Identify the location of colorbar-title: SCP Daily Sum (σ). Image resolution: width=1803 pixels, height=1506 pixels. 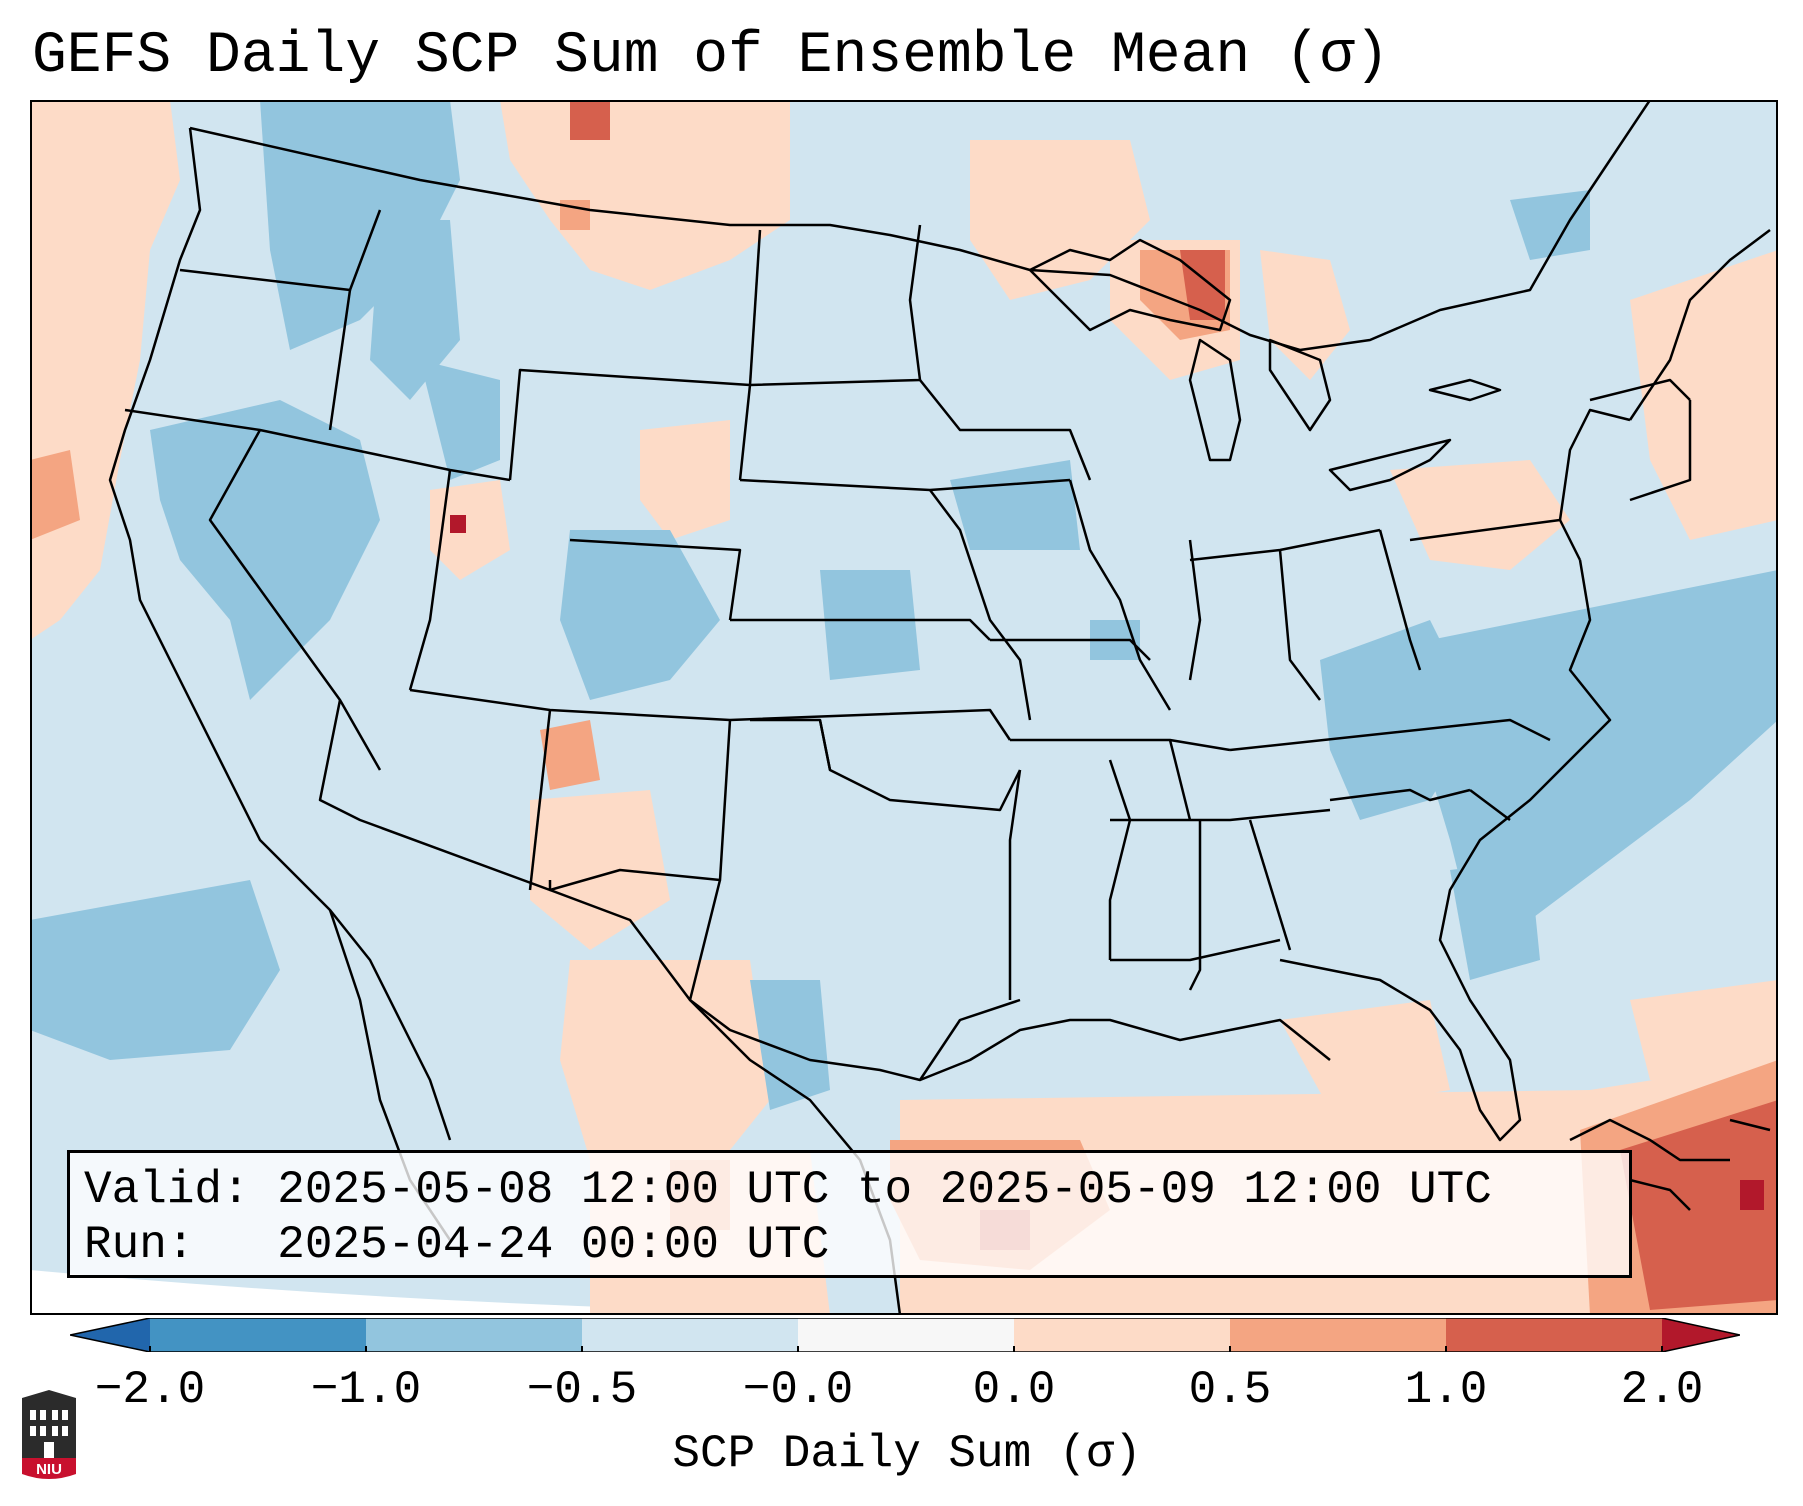
(907, 1454).